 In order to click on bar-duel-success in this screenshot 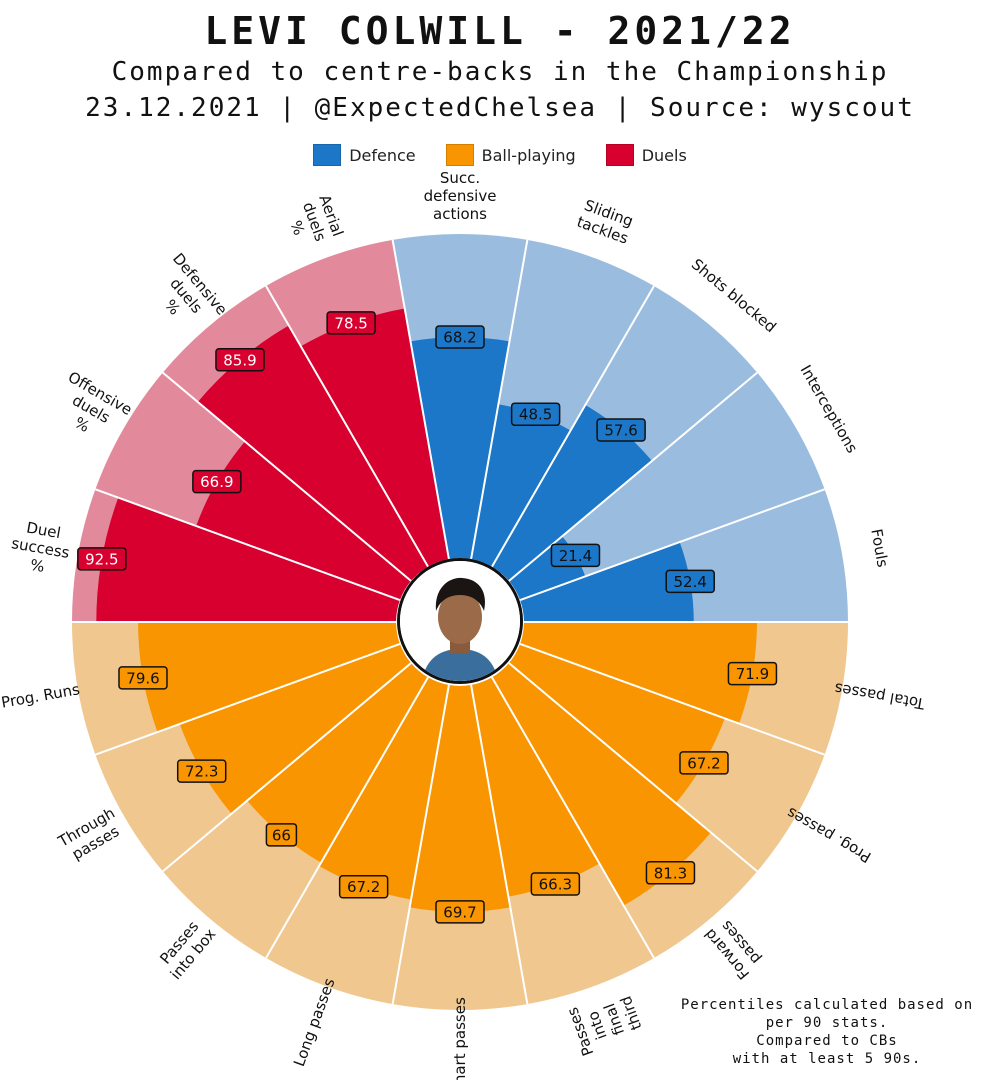, I will do `click(248, 559)`.